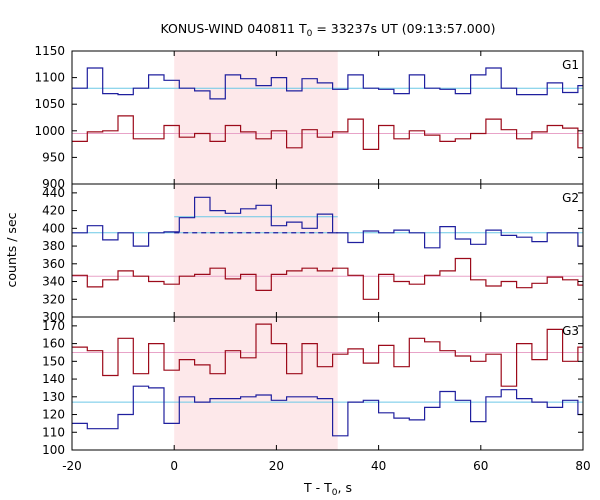 The height and width of the screenshot is (500, 600). I want to click on y-tick-label: 1150, so click(49, 51).